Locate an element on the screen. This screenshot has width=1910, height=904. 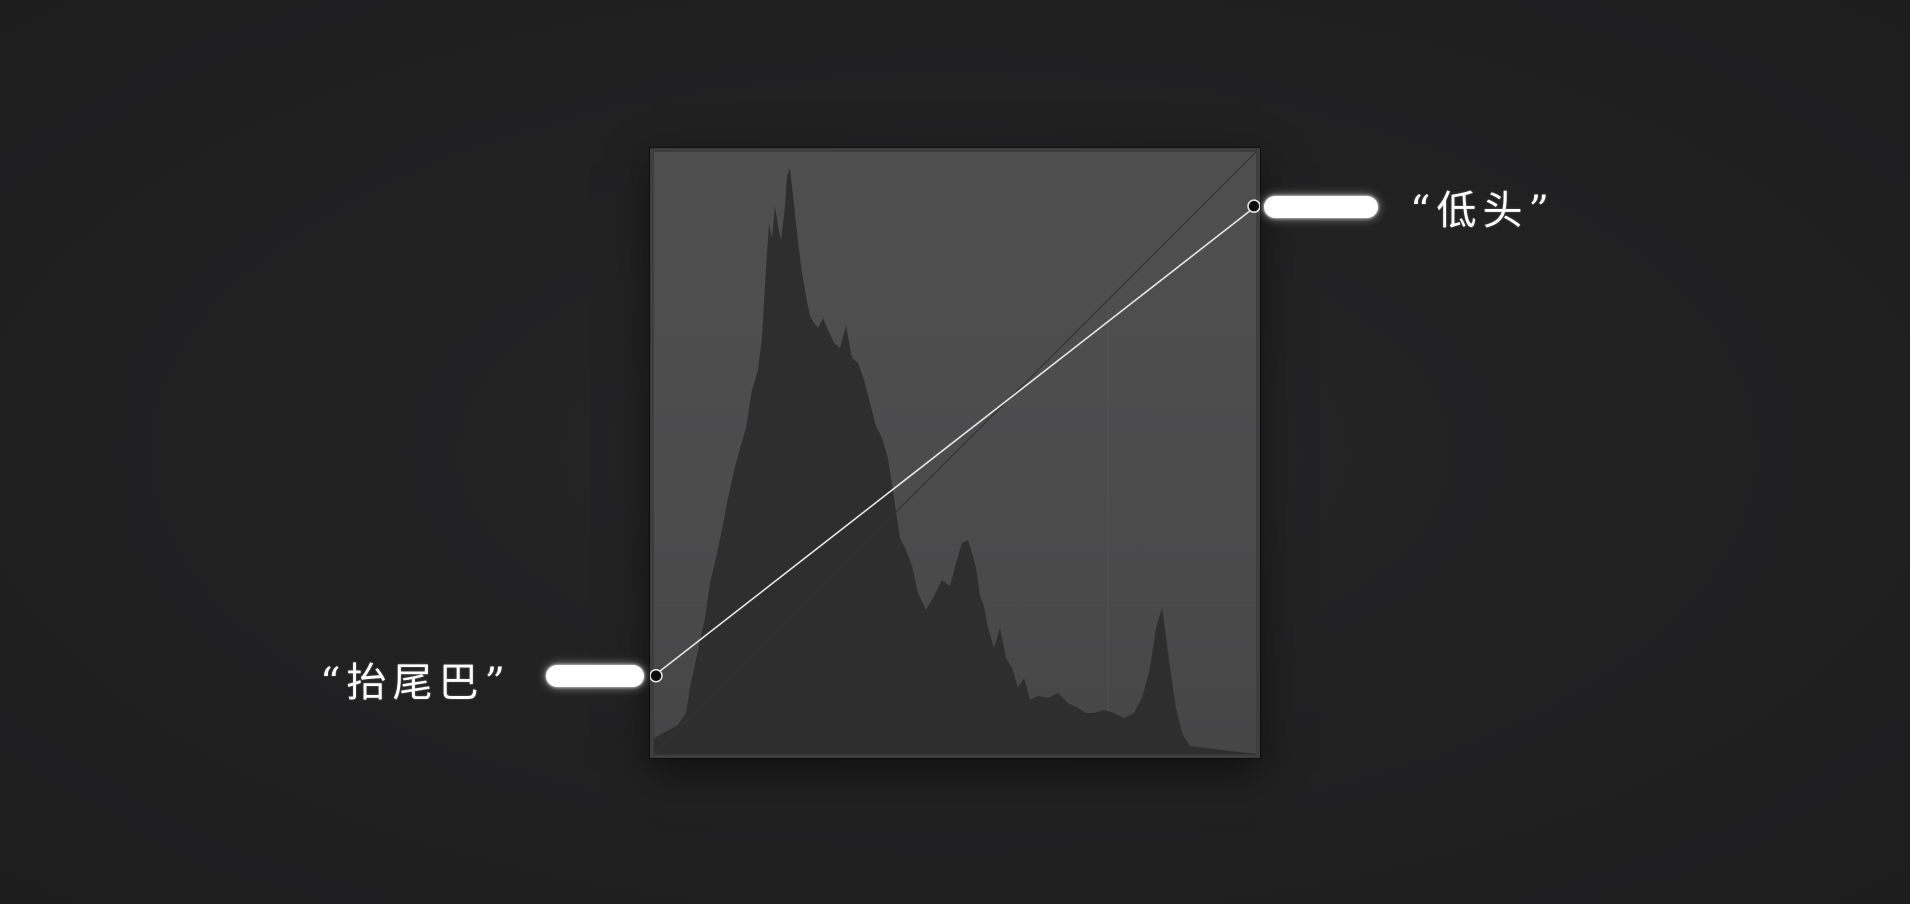
head-pointer-bar is located at coordinates (1321, 207).